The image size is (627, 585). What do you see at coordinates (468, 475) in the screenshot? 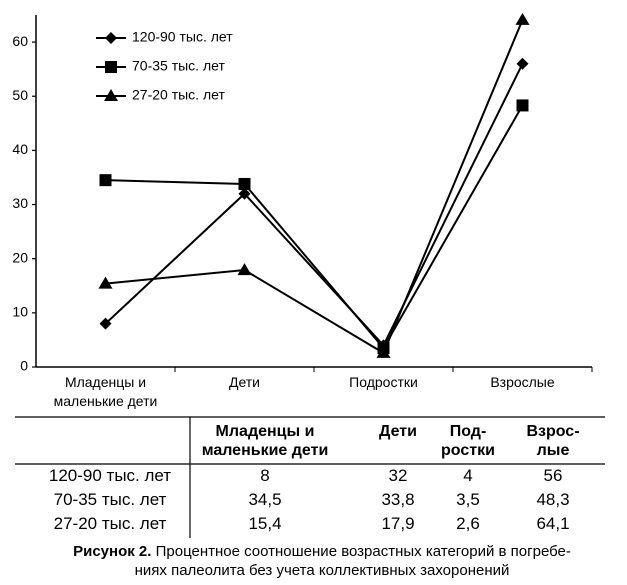
I see `table-cell: 4` at bounding box center [468, 475].